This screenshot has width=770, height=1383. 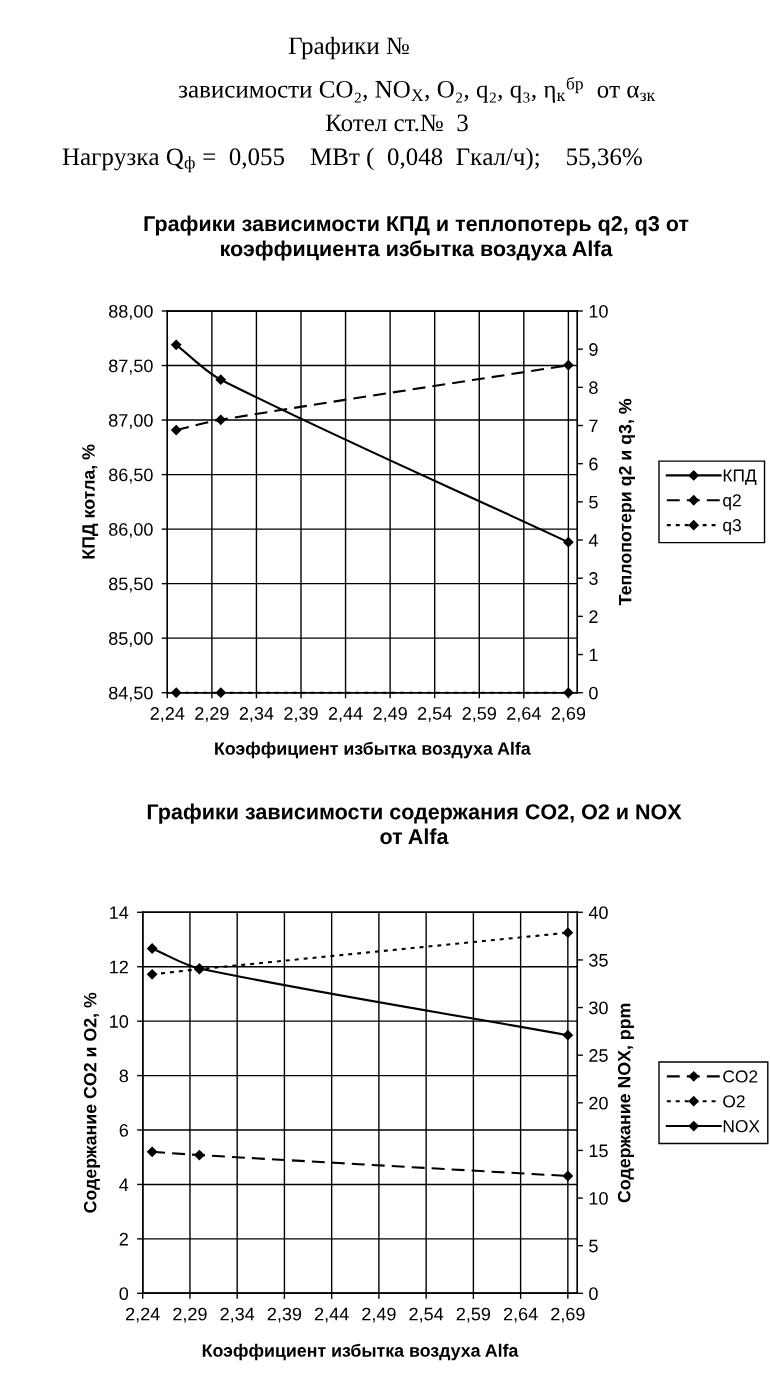 I want to click on legend-label: NOX, so click(x=741, y=1126).